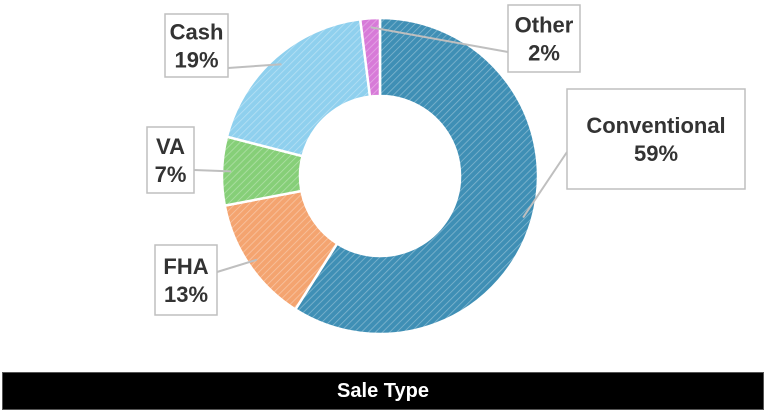 This screenshot has width=767, height=412. I want to click on chart-title-bar: Sale Type, so click(383, 391).